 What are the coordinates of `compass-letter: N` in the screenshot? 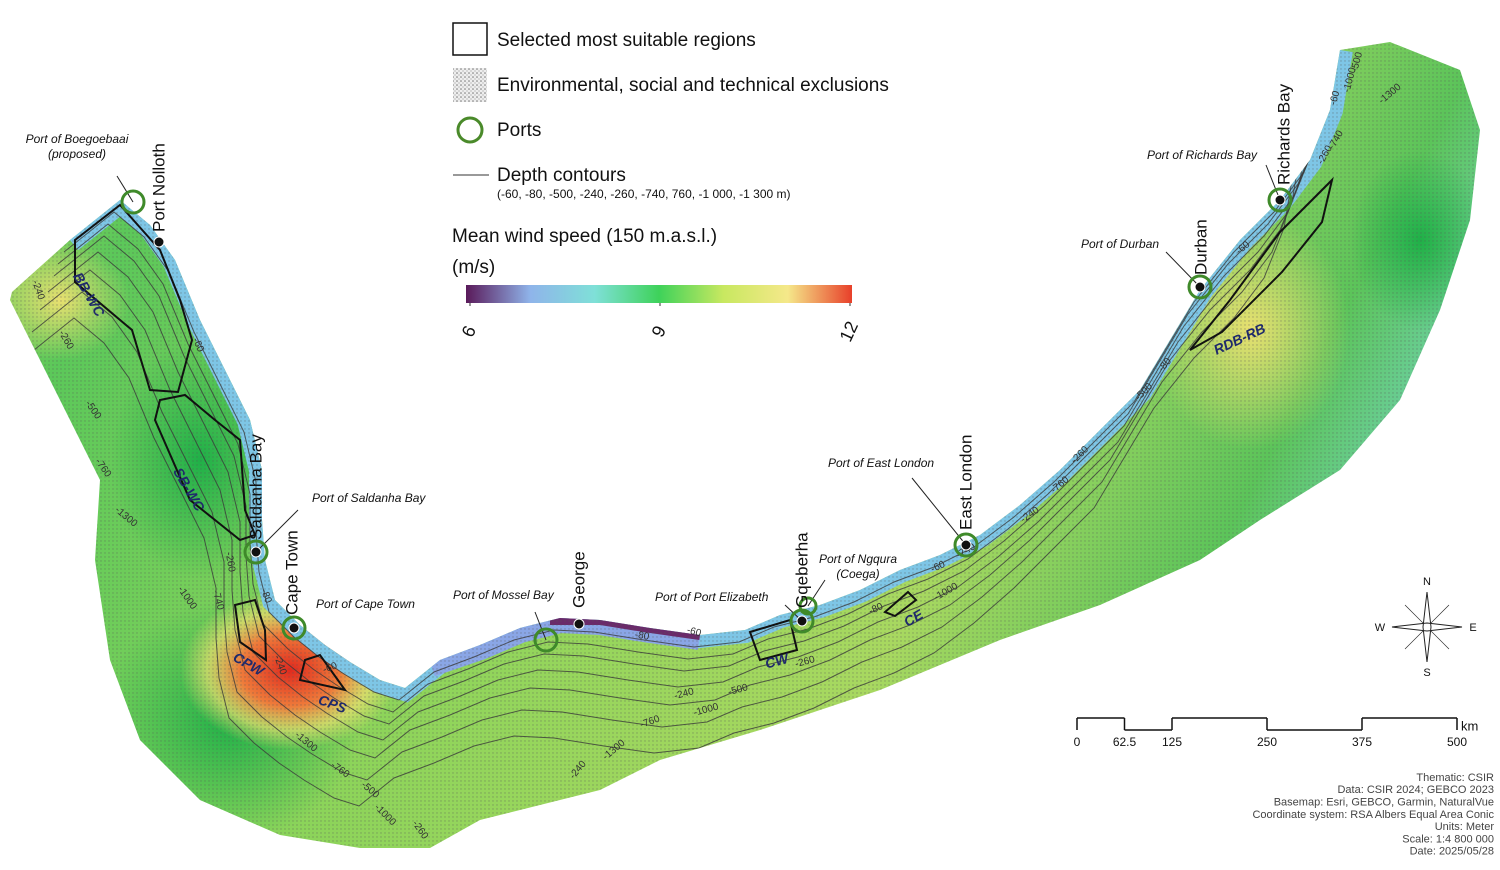 It's located at (1427, 582).